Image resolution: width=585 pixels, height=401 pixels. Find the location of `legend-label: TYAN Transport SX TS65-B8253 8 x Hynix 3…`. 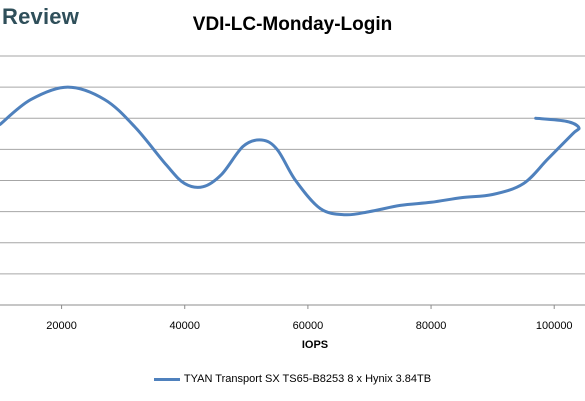

legend-label: TYAN Transport SX TS65-B8253 8 x Hynix 3… is located at coordinates (307, 379).